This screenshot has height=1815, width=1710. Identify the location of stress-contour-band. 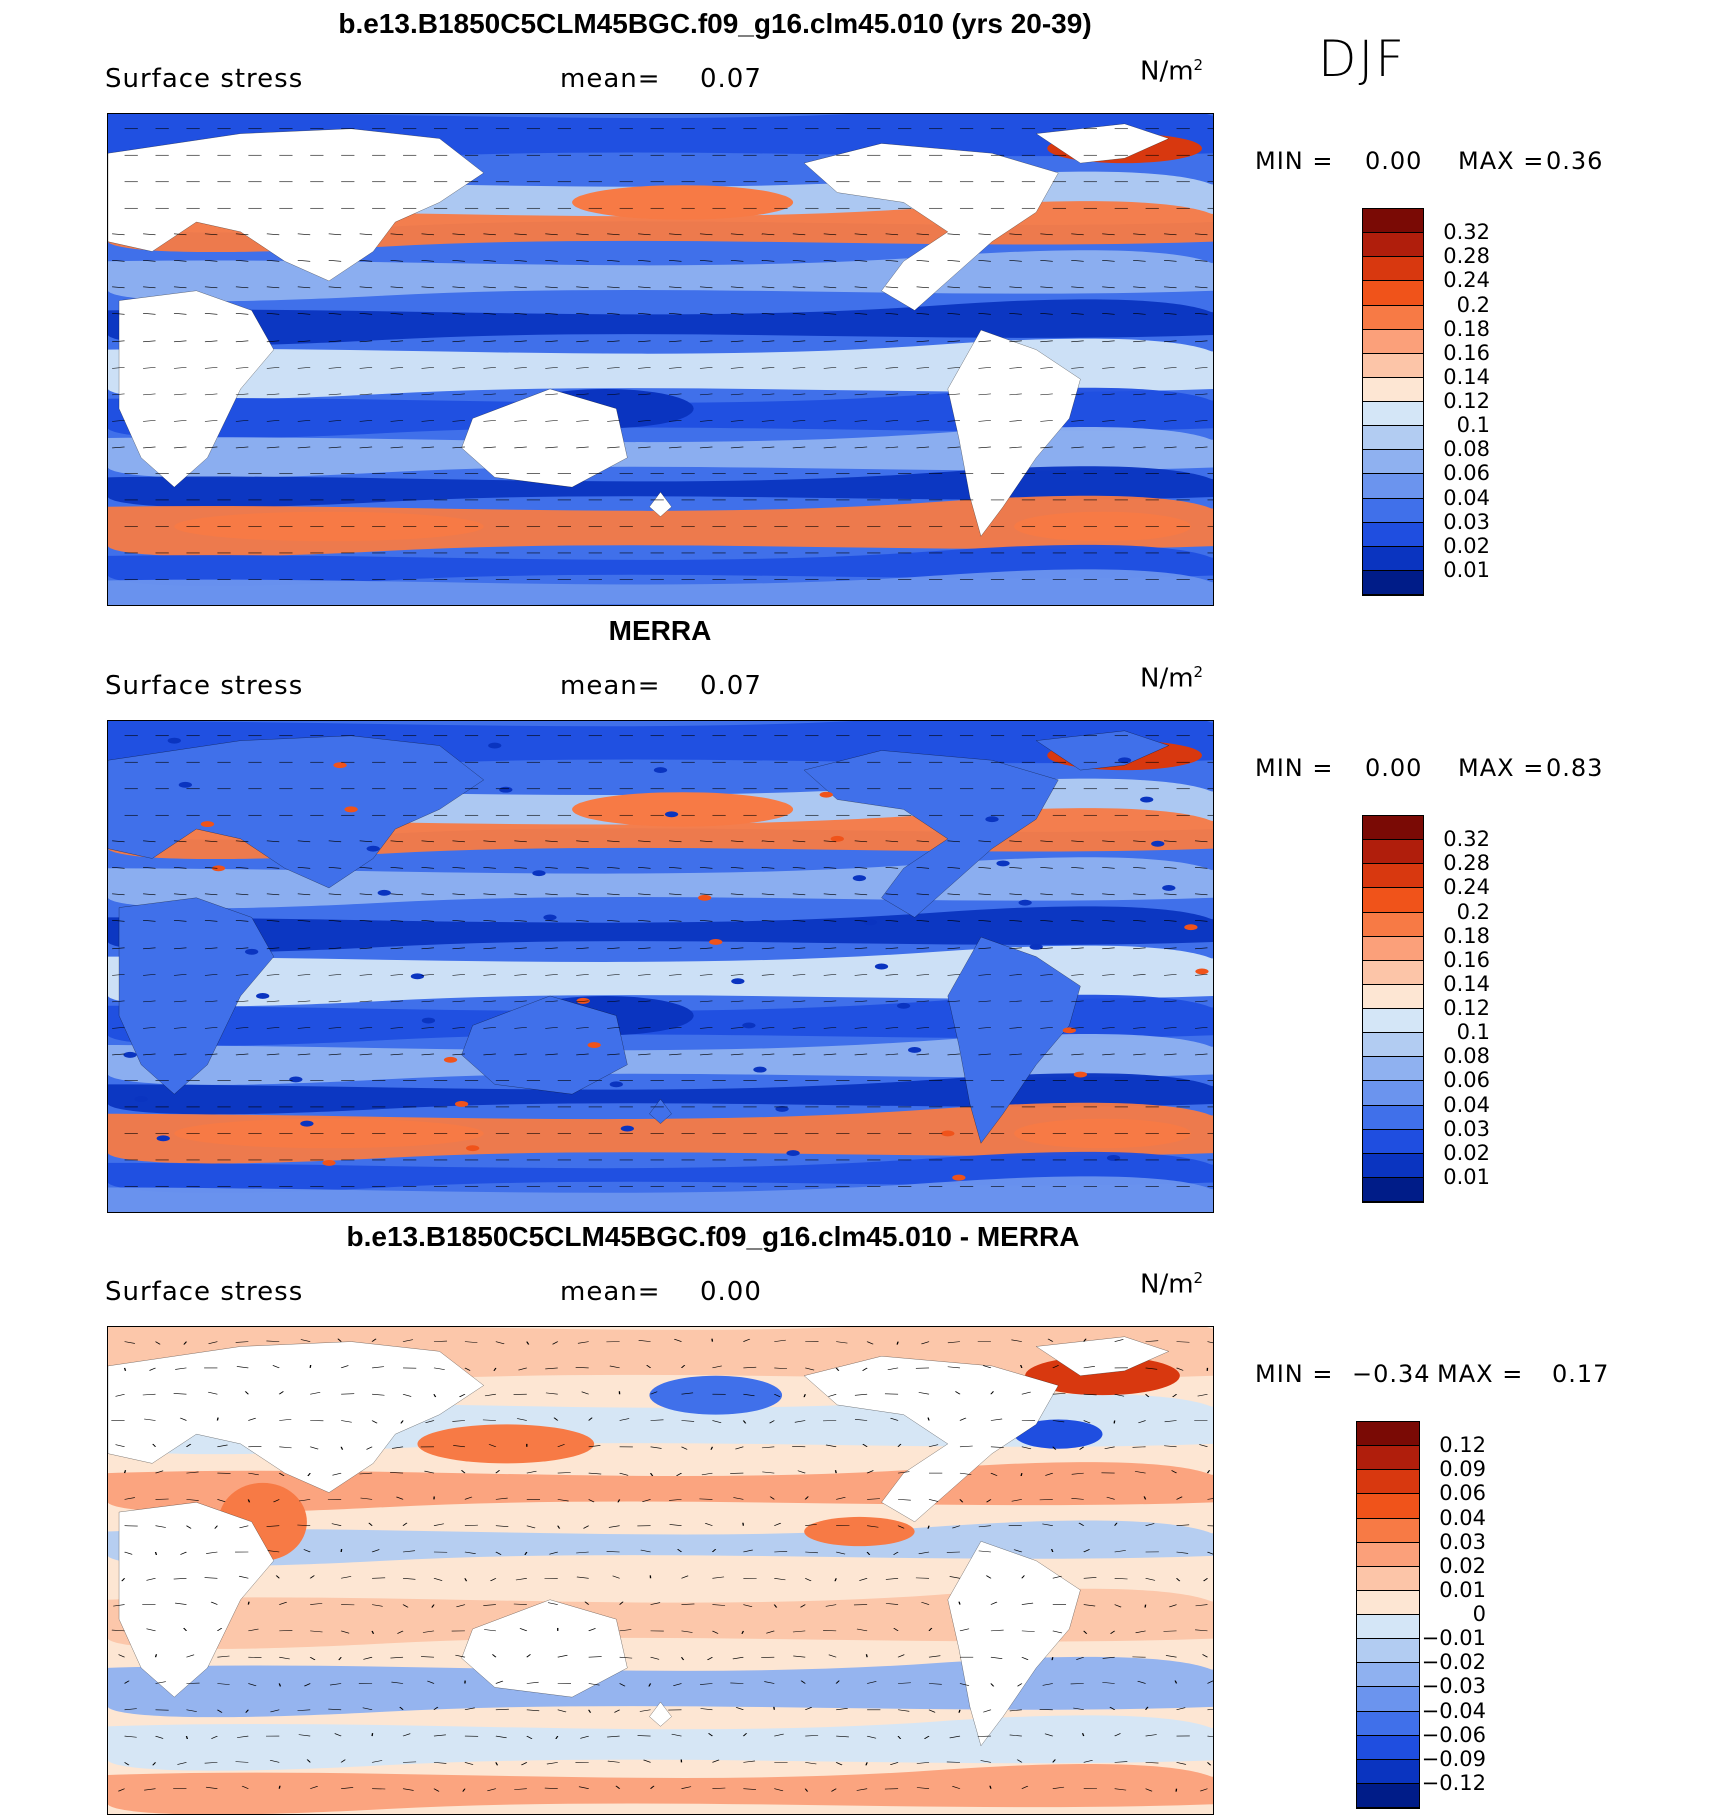
(660, 587).